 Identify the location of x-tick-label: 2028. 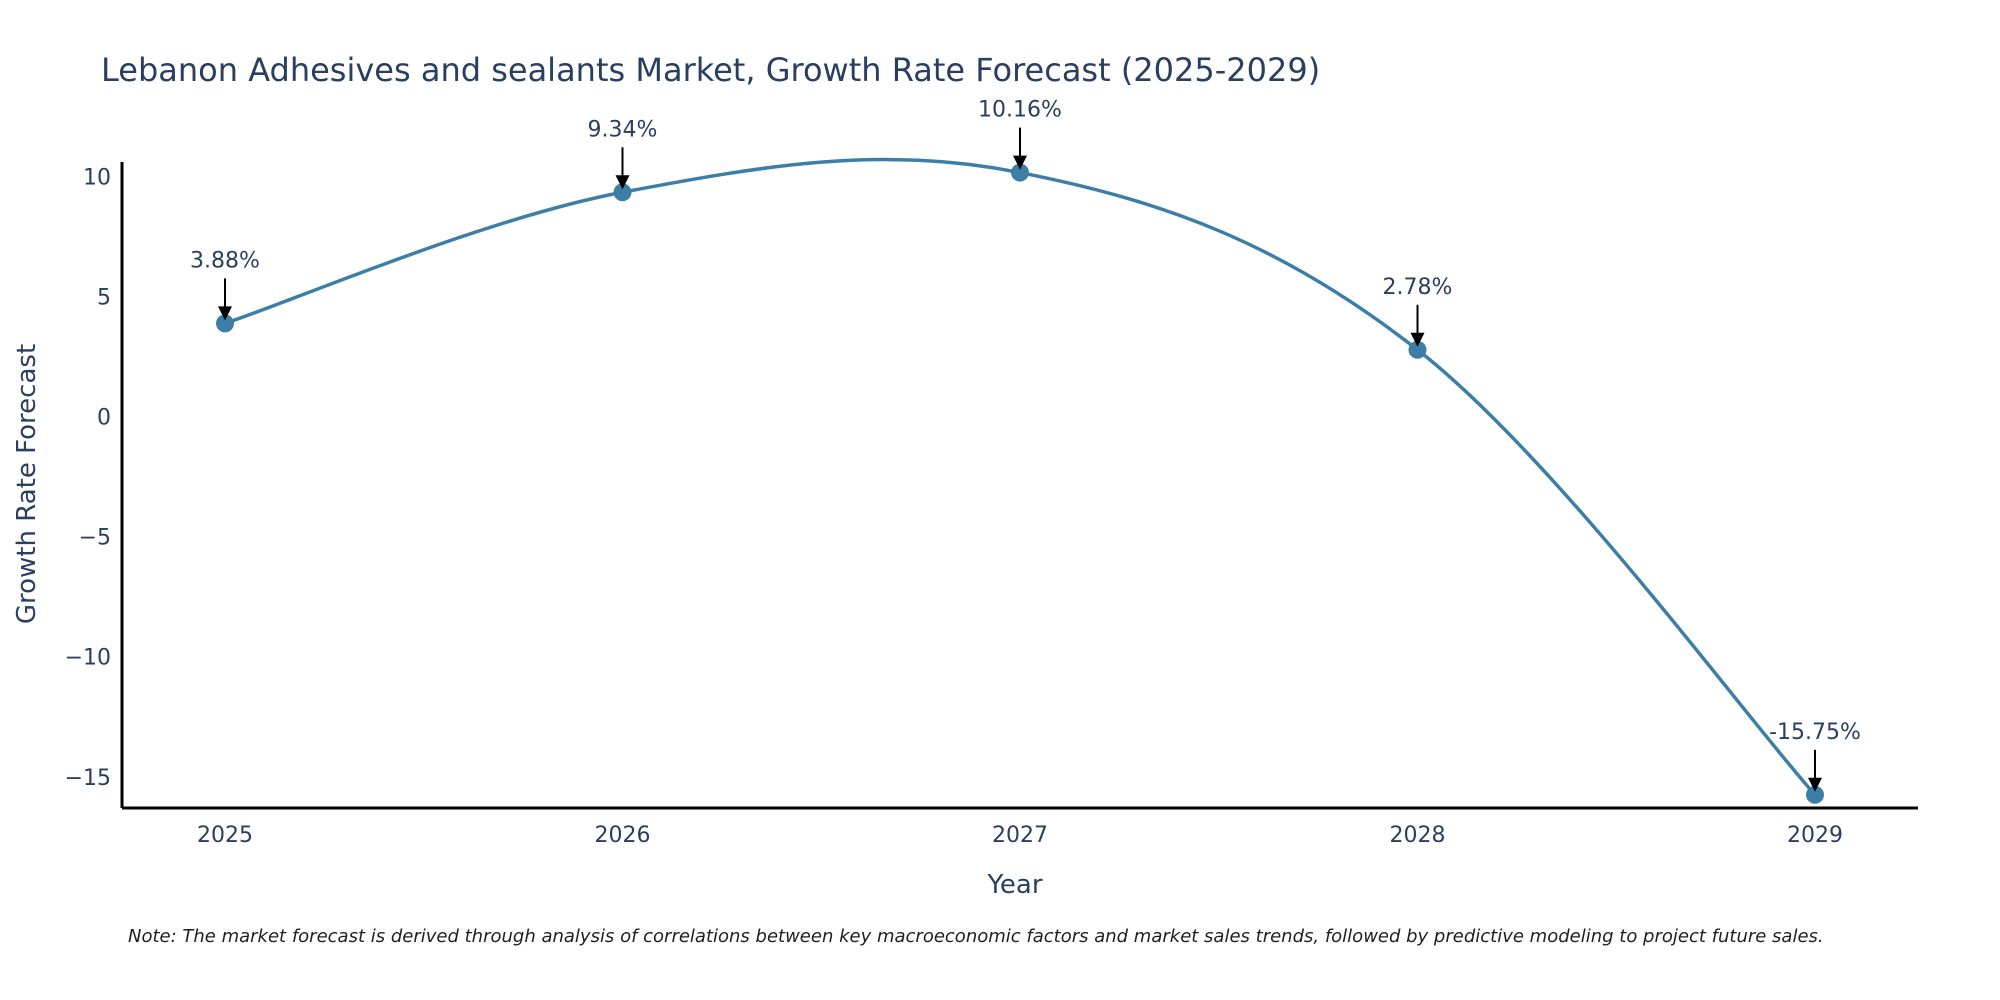
(1418, 835).